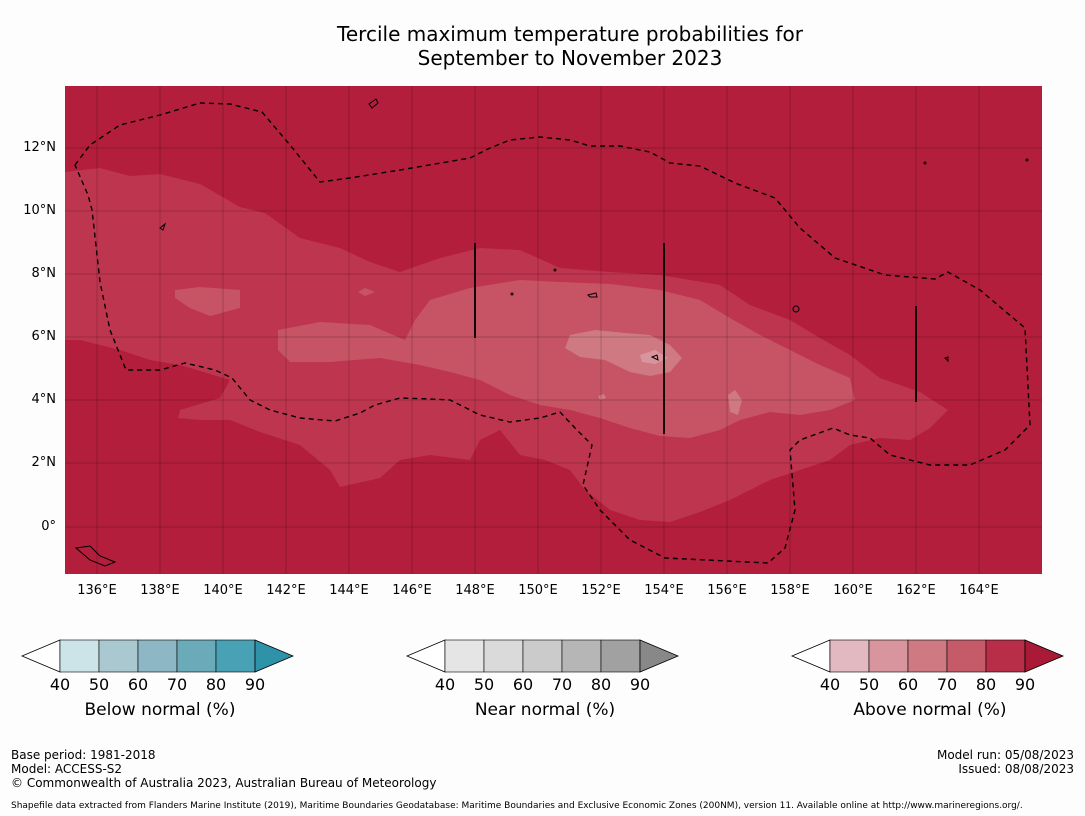 Image resolution: width=1085 pixels, height=816 pixels. I want to click on lon-label-144e: 144°E, so click(349, 590).